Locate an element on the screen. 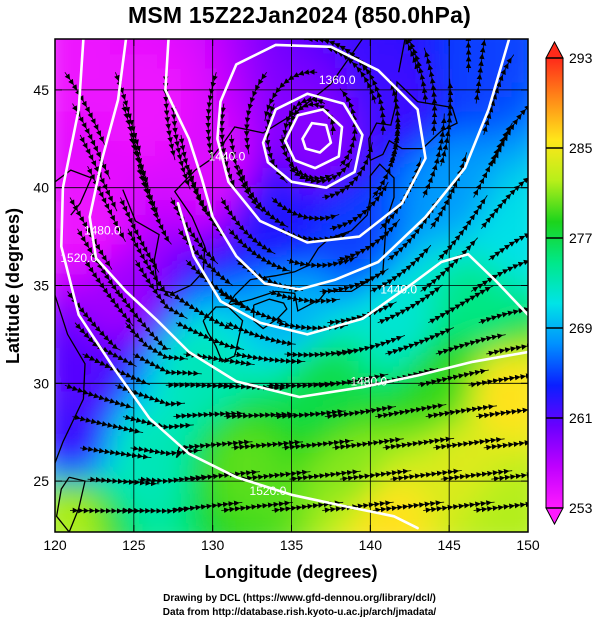  colorbar: 293 285 277 269 261 253 is located at coordinates (569, 283).